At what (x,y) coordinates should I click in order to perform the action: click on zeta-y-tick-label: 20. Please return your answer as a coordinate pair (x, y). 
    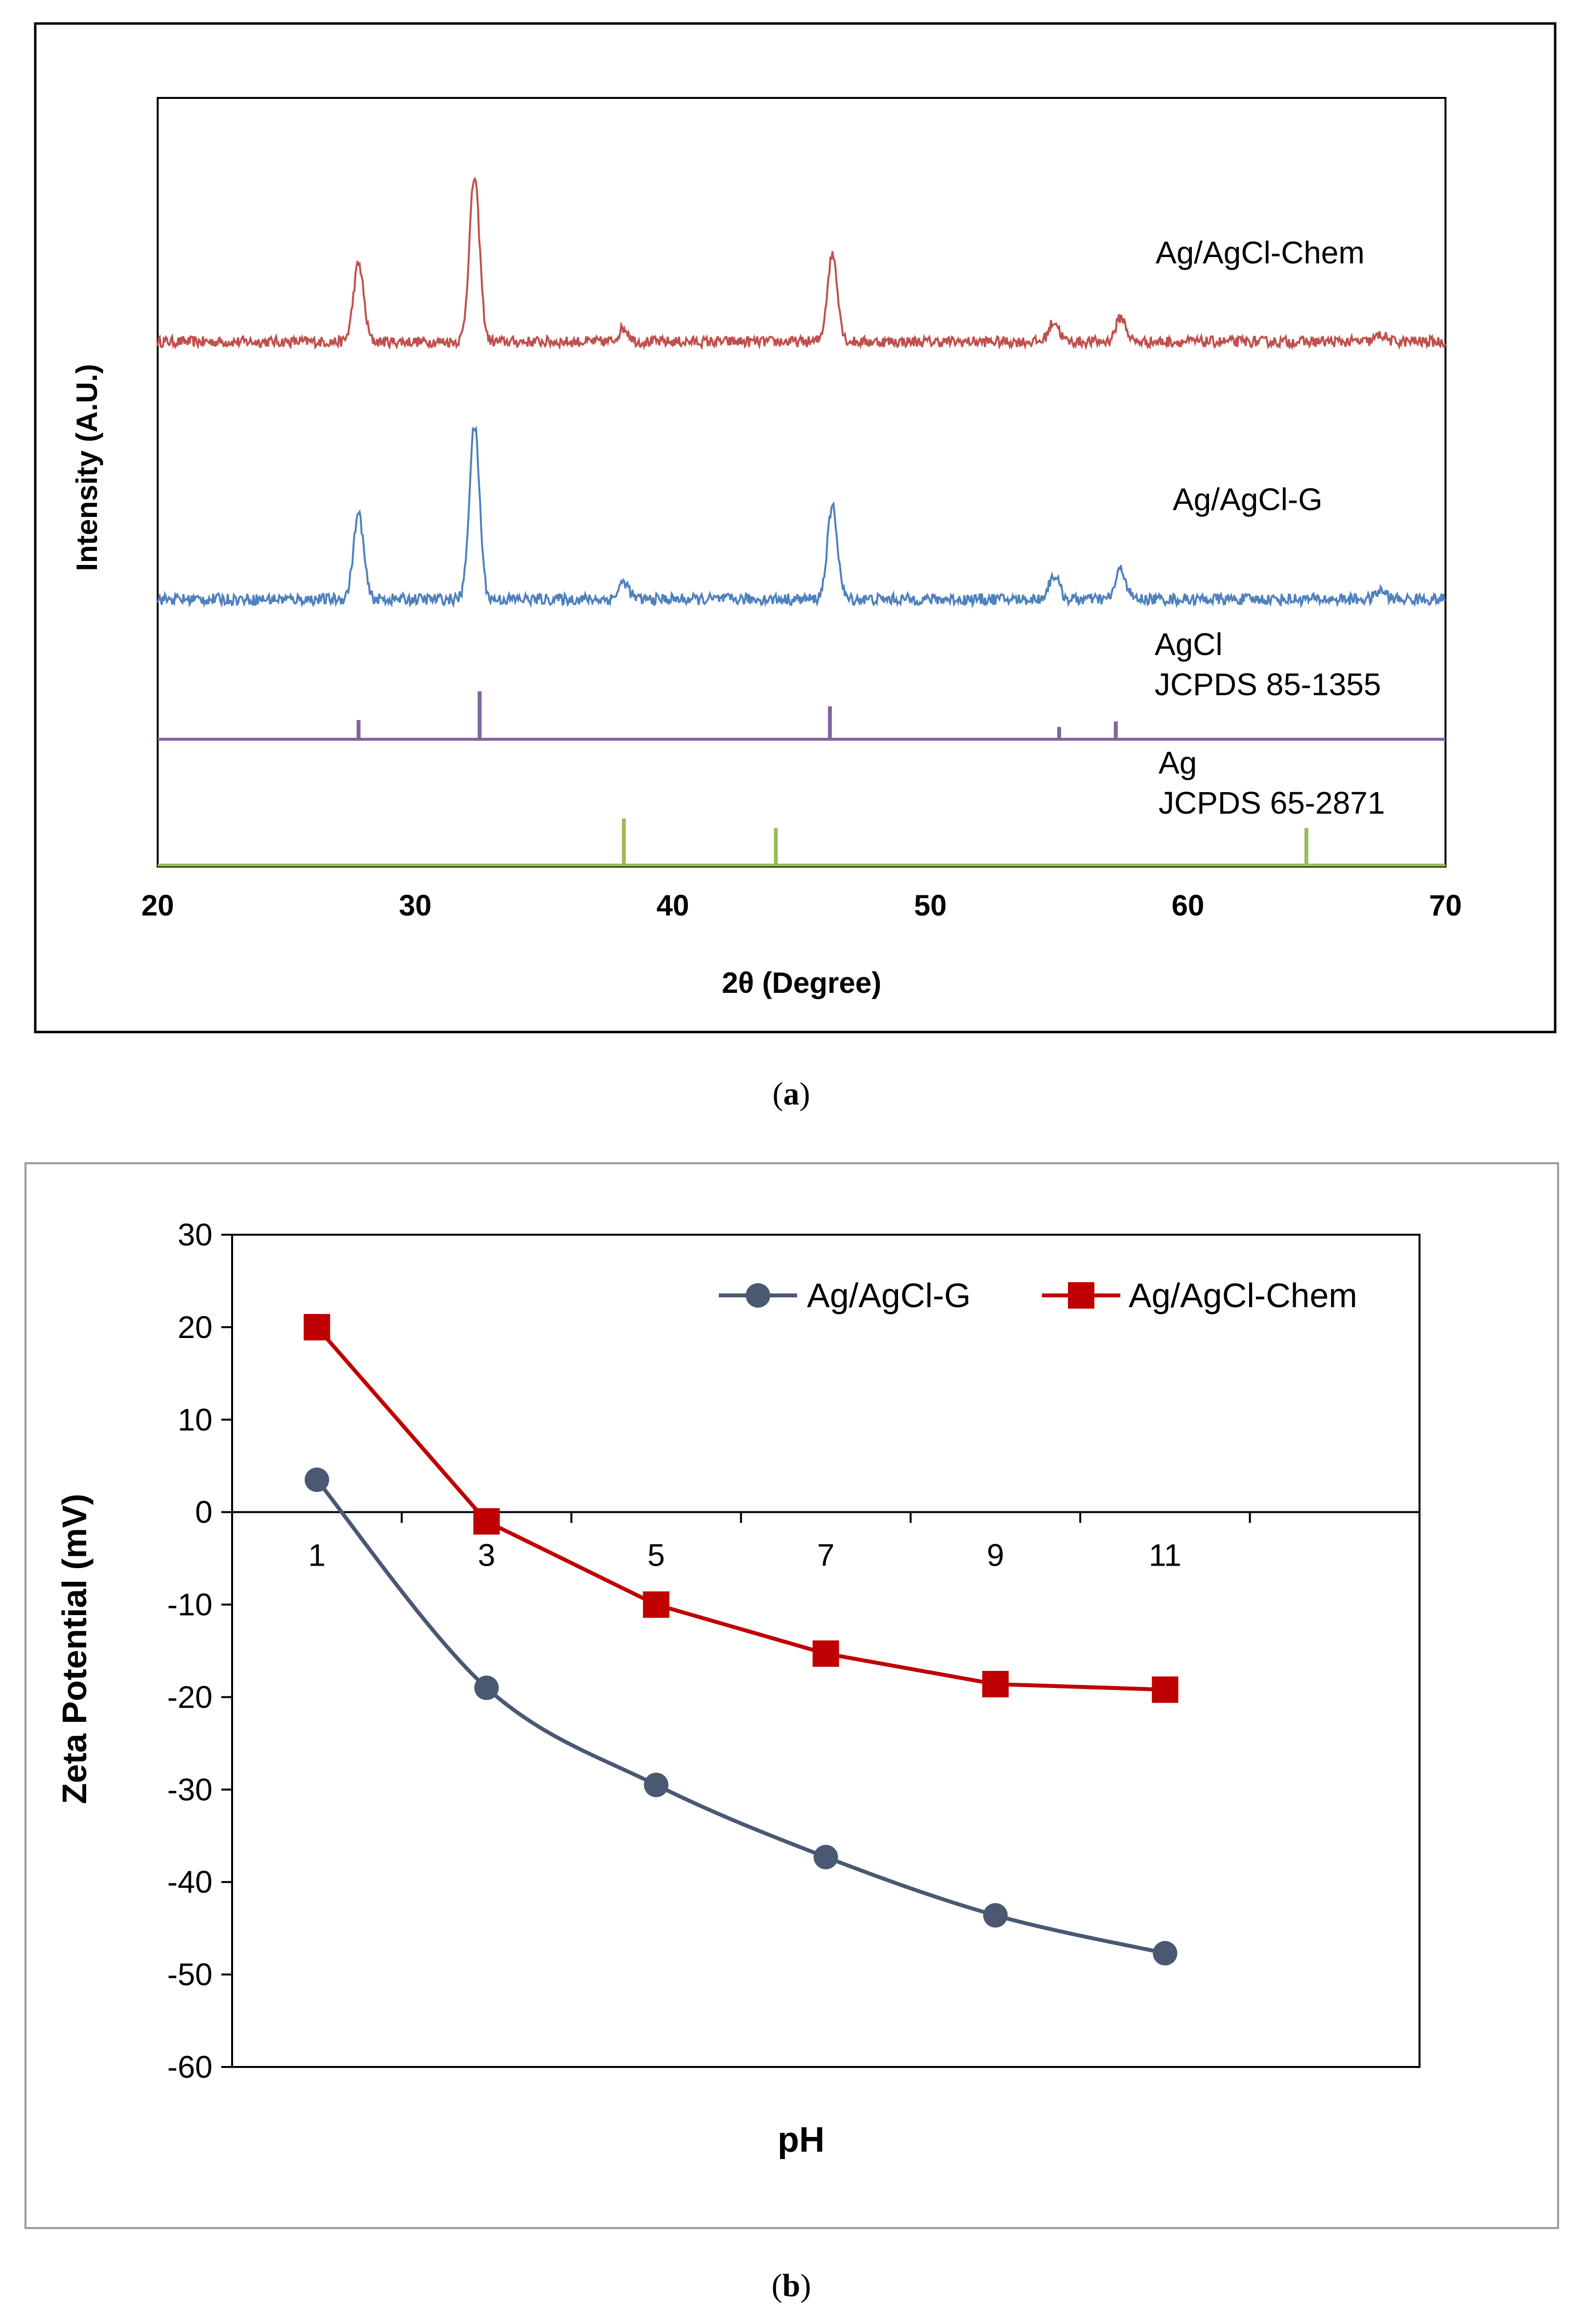
    Looking at the image, I should click on (196, 1328).